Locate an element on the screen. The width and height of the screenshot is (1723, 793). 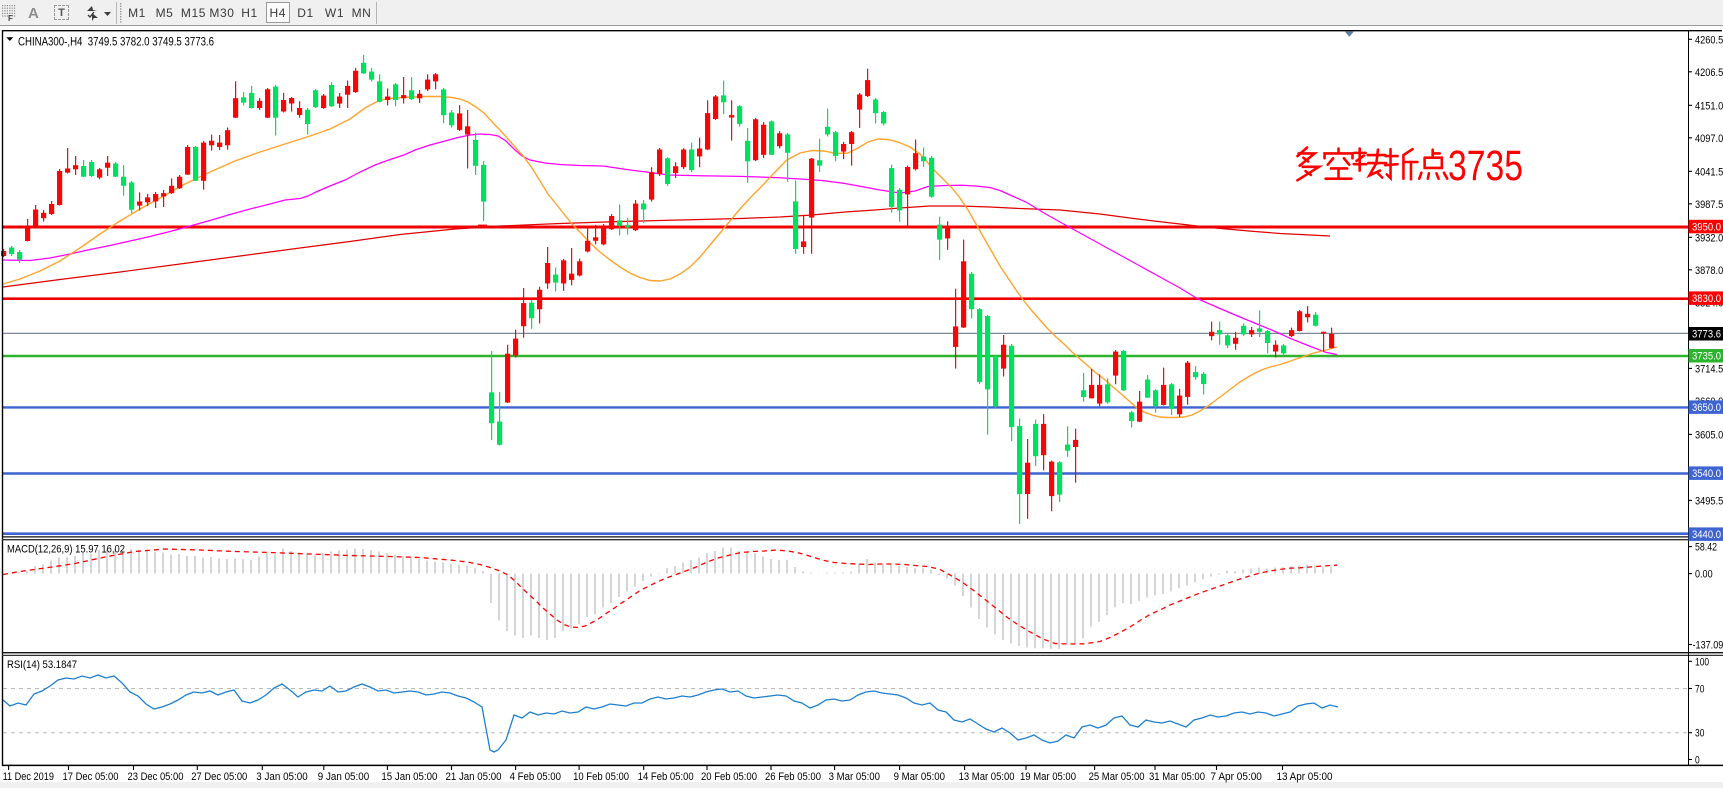
svg-text: 58.42 is located at coordinates (1706, 548).